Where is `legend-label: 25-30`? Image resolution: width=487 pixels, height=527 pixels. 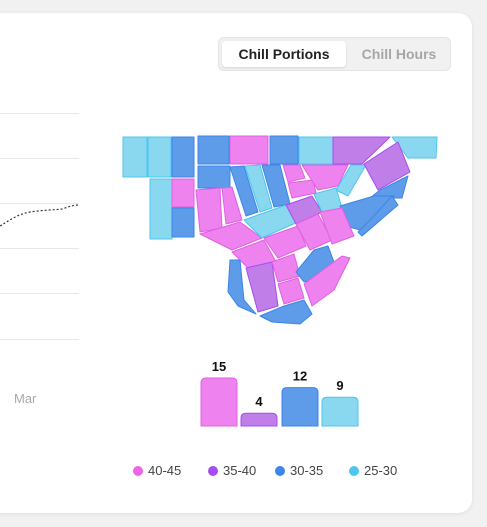
legend-label: 25-30 is located at coordinates (381, 470).